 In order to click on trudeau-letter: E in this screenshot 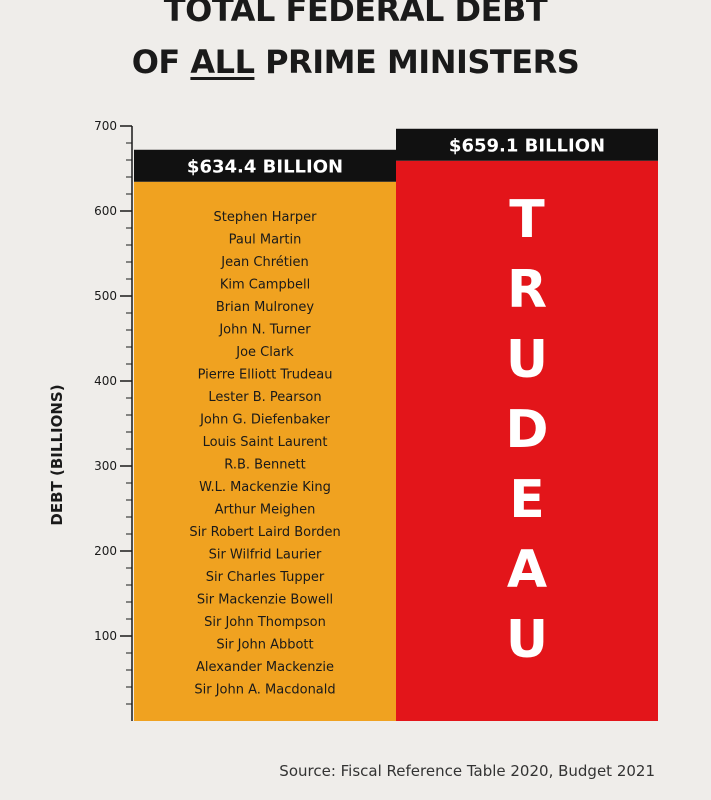, I will do `click(527, 500)`.